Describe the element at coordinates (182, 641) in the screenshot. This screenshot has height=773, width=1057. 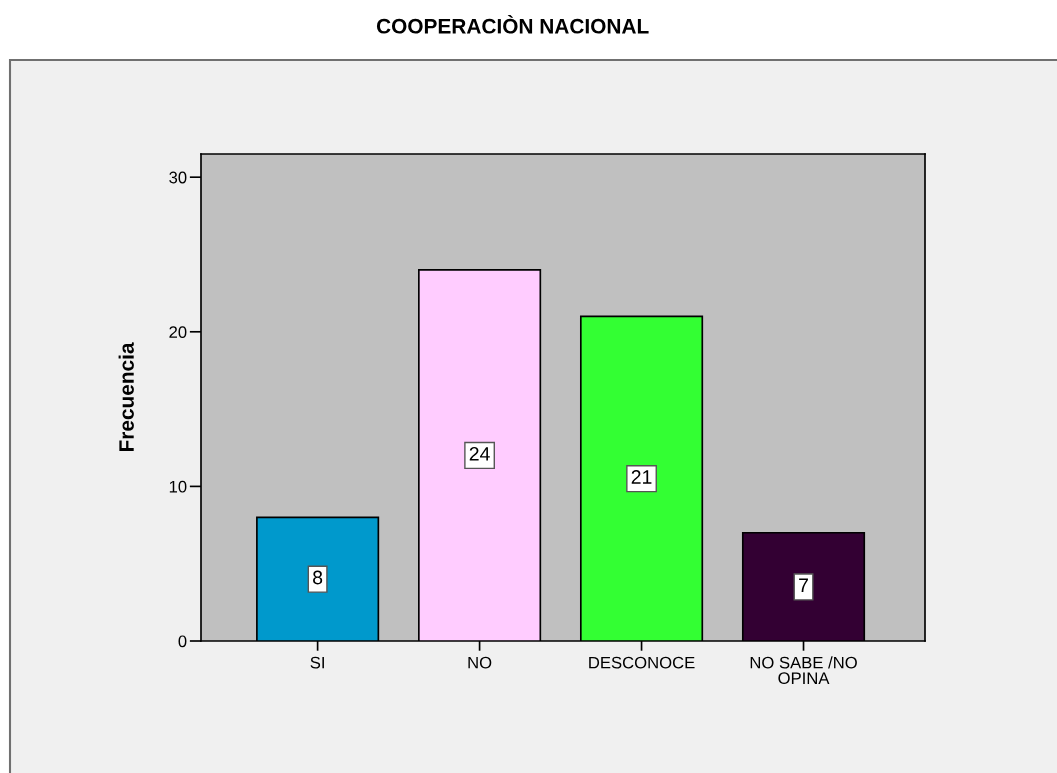
I see `y-tick-label: 0` at that location.